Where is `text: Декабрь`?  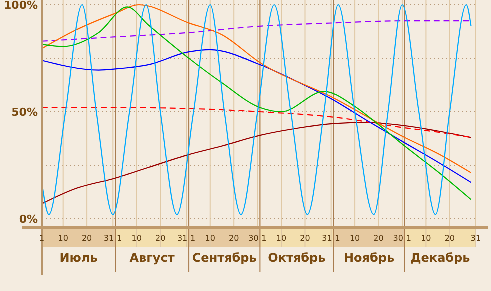 text: Декабрь is located at coordinates (440, 258).